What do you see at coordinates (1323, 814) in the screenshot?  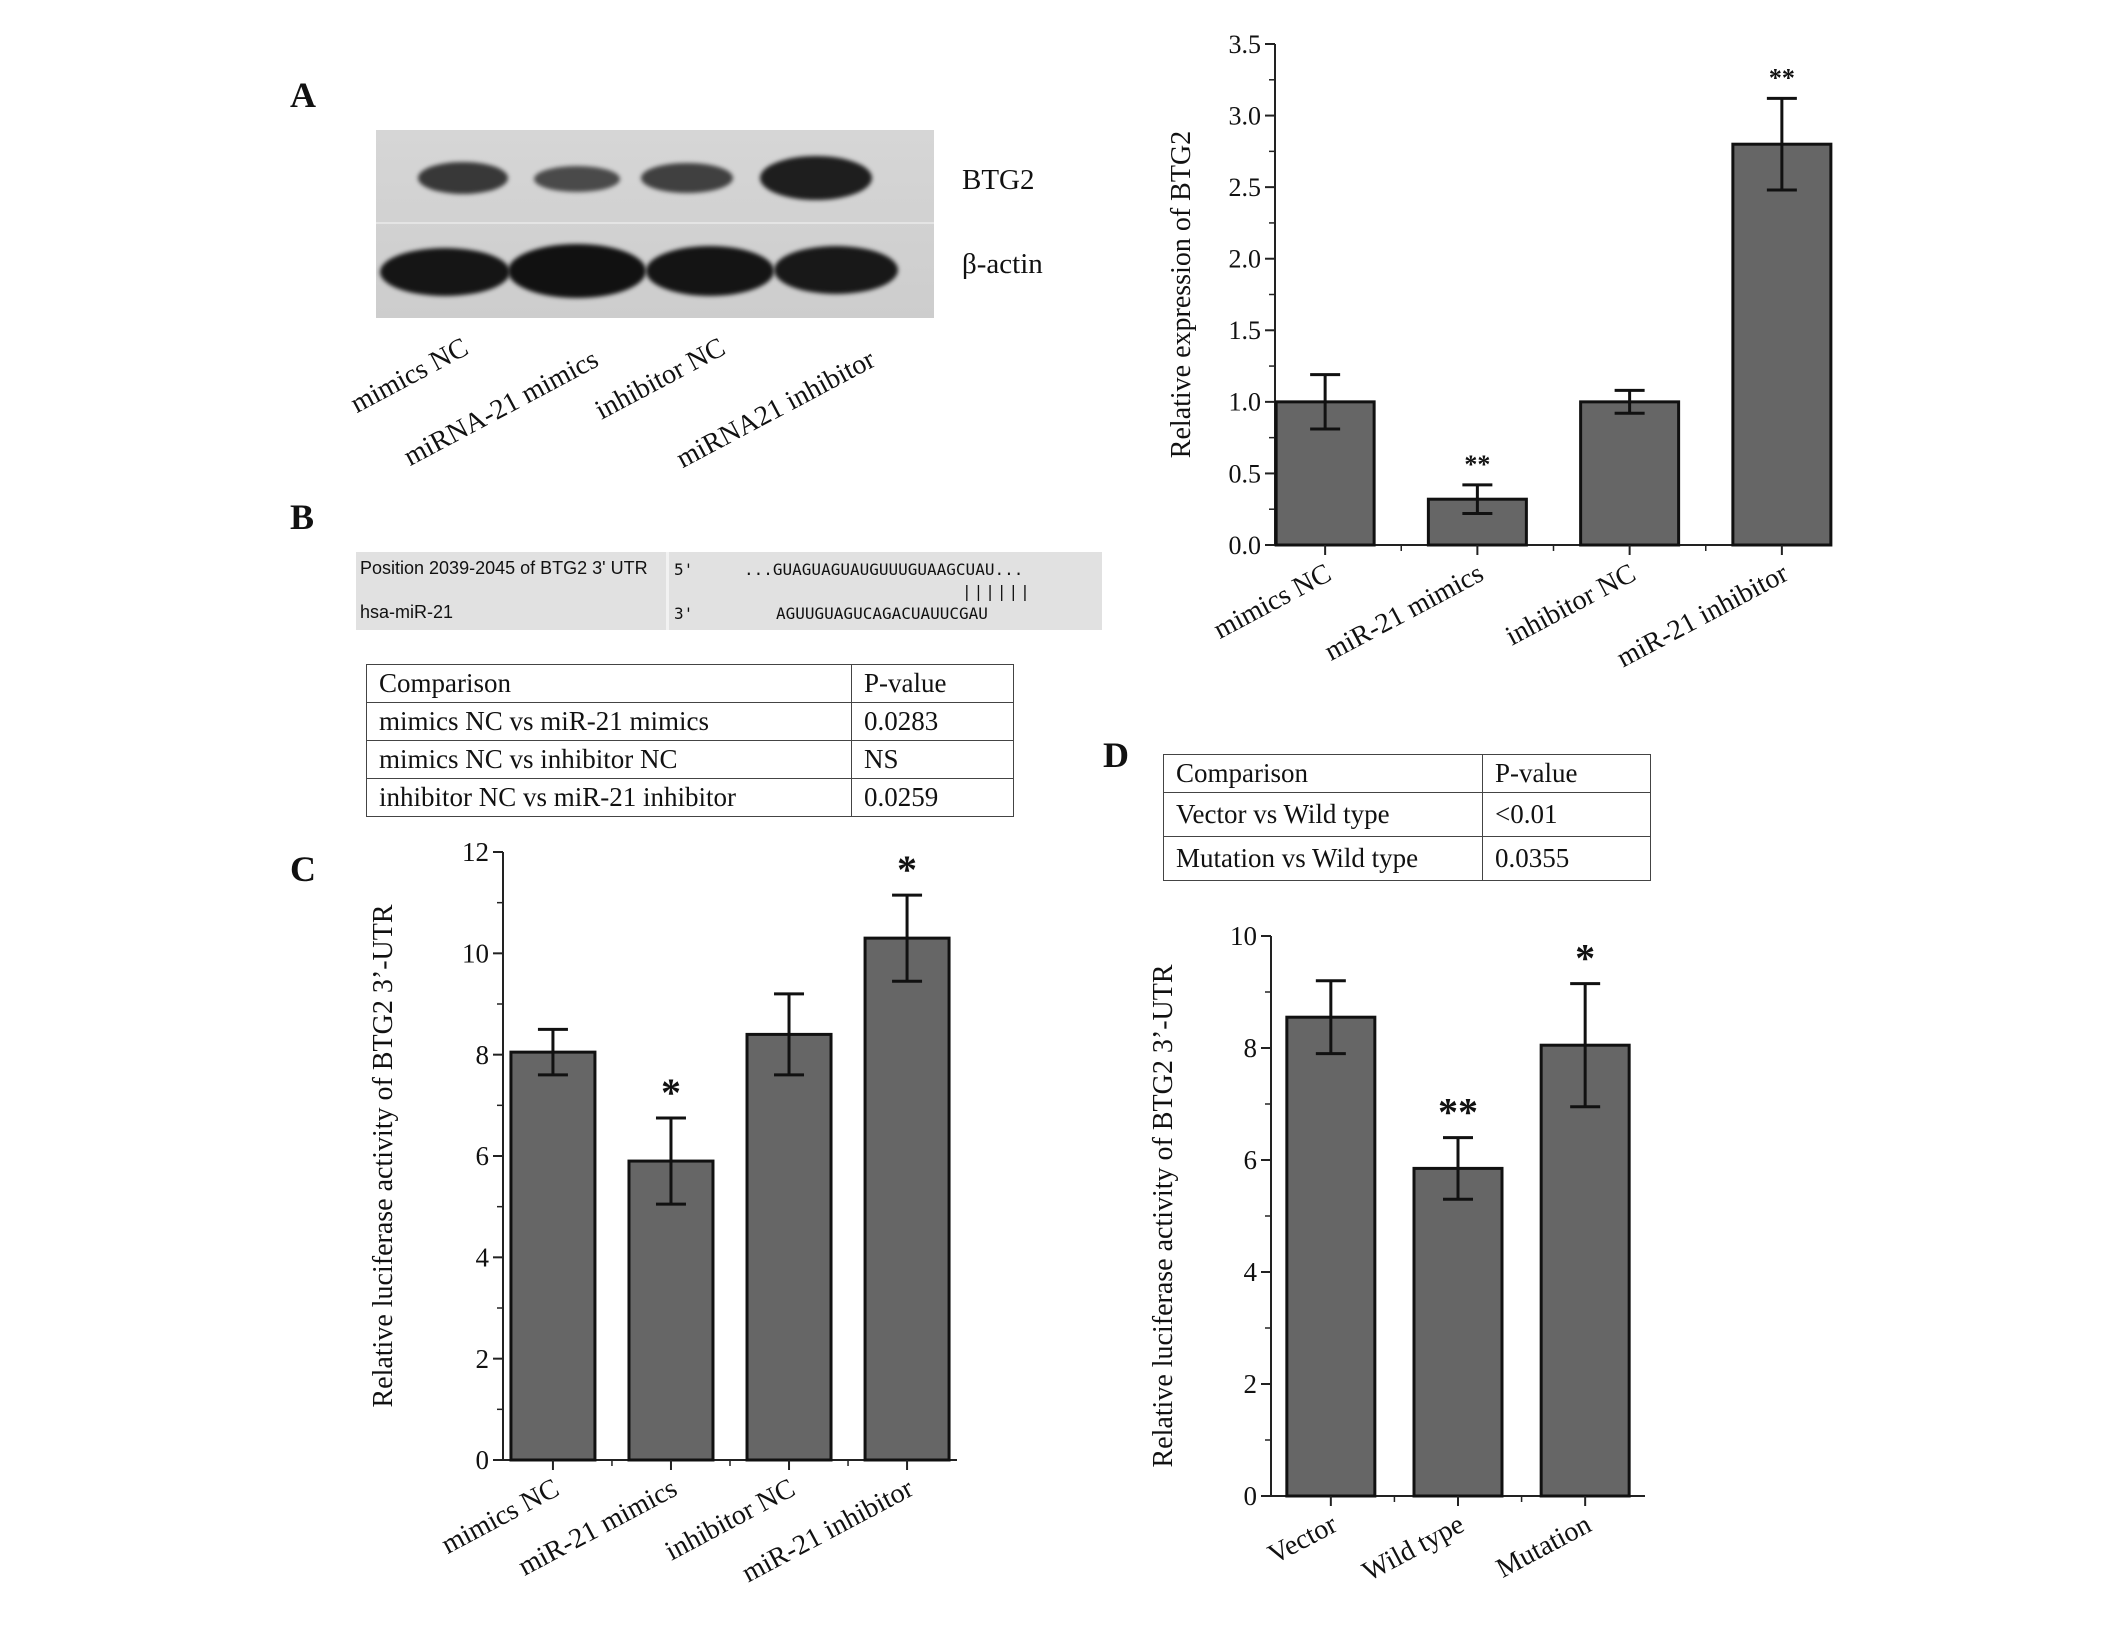 I see `table-cell: Vector vs Wild type` at bounding box center [1323, 814].